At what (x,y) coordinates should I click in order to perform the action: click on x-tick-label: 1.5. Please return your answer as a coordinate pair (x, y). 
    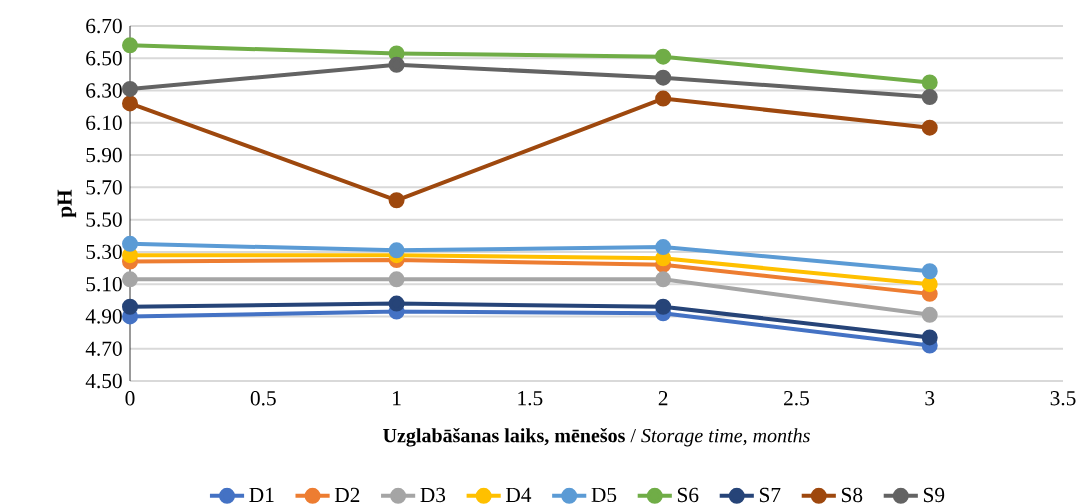
    Looking at the image, I should click on (530, 398).